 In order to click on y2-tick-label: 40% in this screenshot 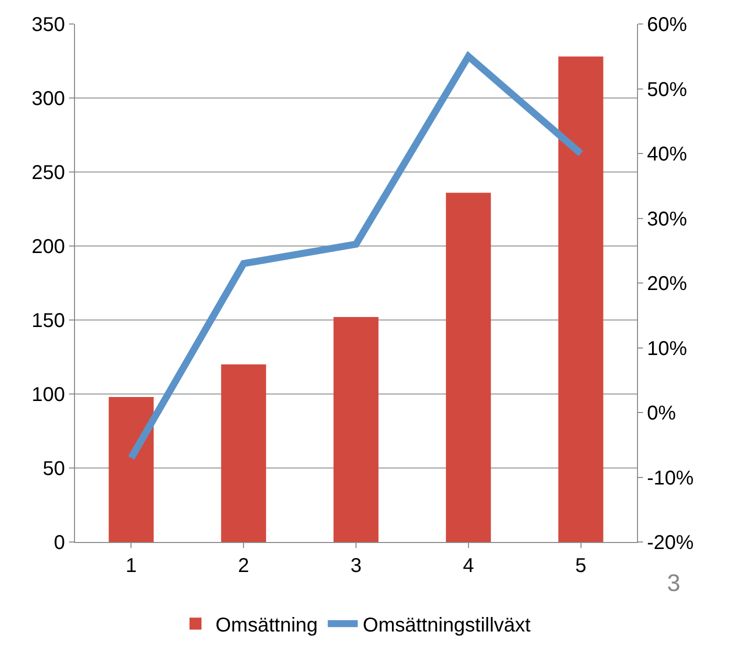, I will do `click(667, 155)`.